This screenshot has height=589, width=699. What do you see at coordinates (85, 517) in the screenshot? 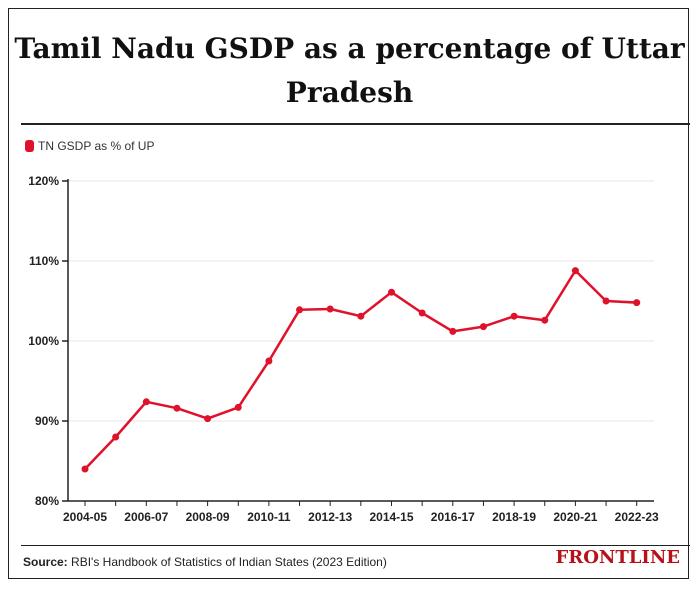
I see `x-tick-label: 2004-05` at bounding box center [85, 517].